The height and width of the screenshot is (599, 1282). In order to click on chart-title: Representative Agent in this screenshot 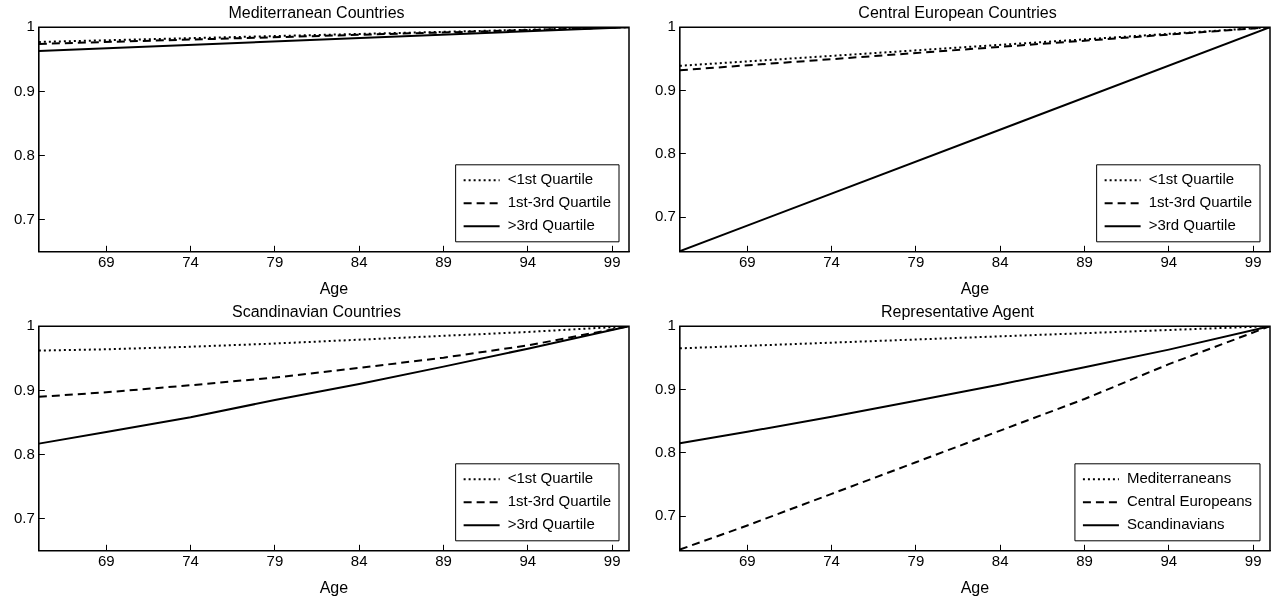, I will do `click(958, 312)`.